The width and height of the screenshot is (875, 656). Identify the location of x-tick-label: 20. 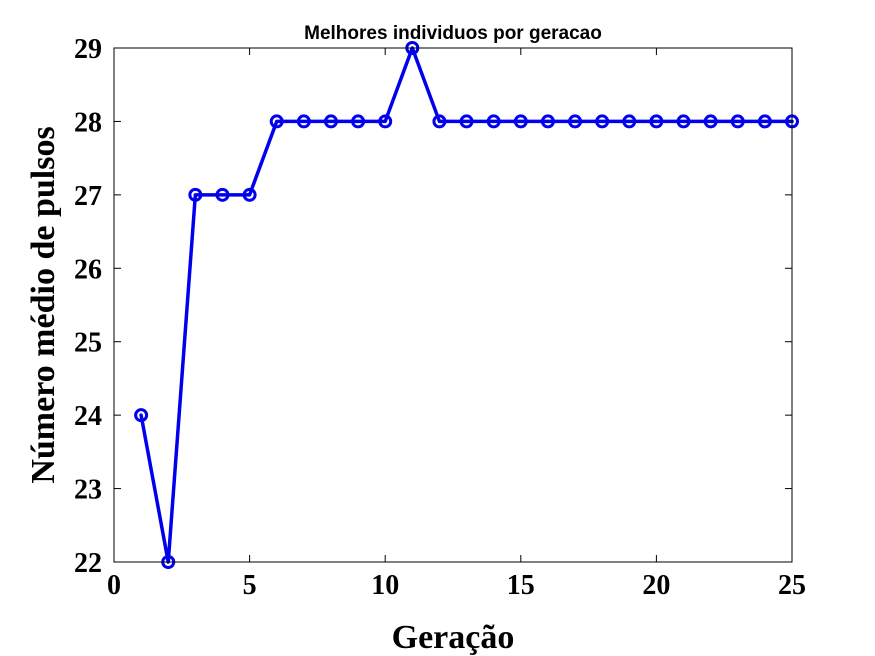
(656, 585).